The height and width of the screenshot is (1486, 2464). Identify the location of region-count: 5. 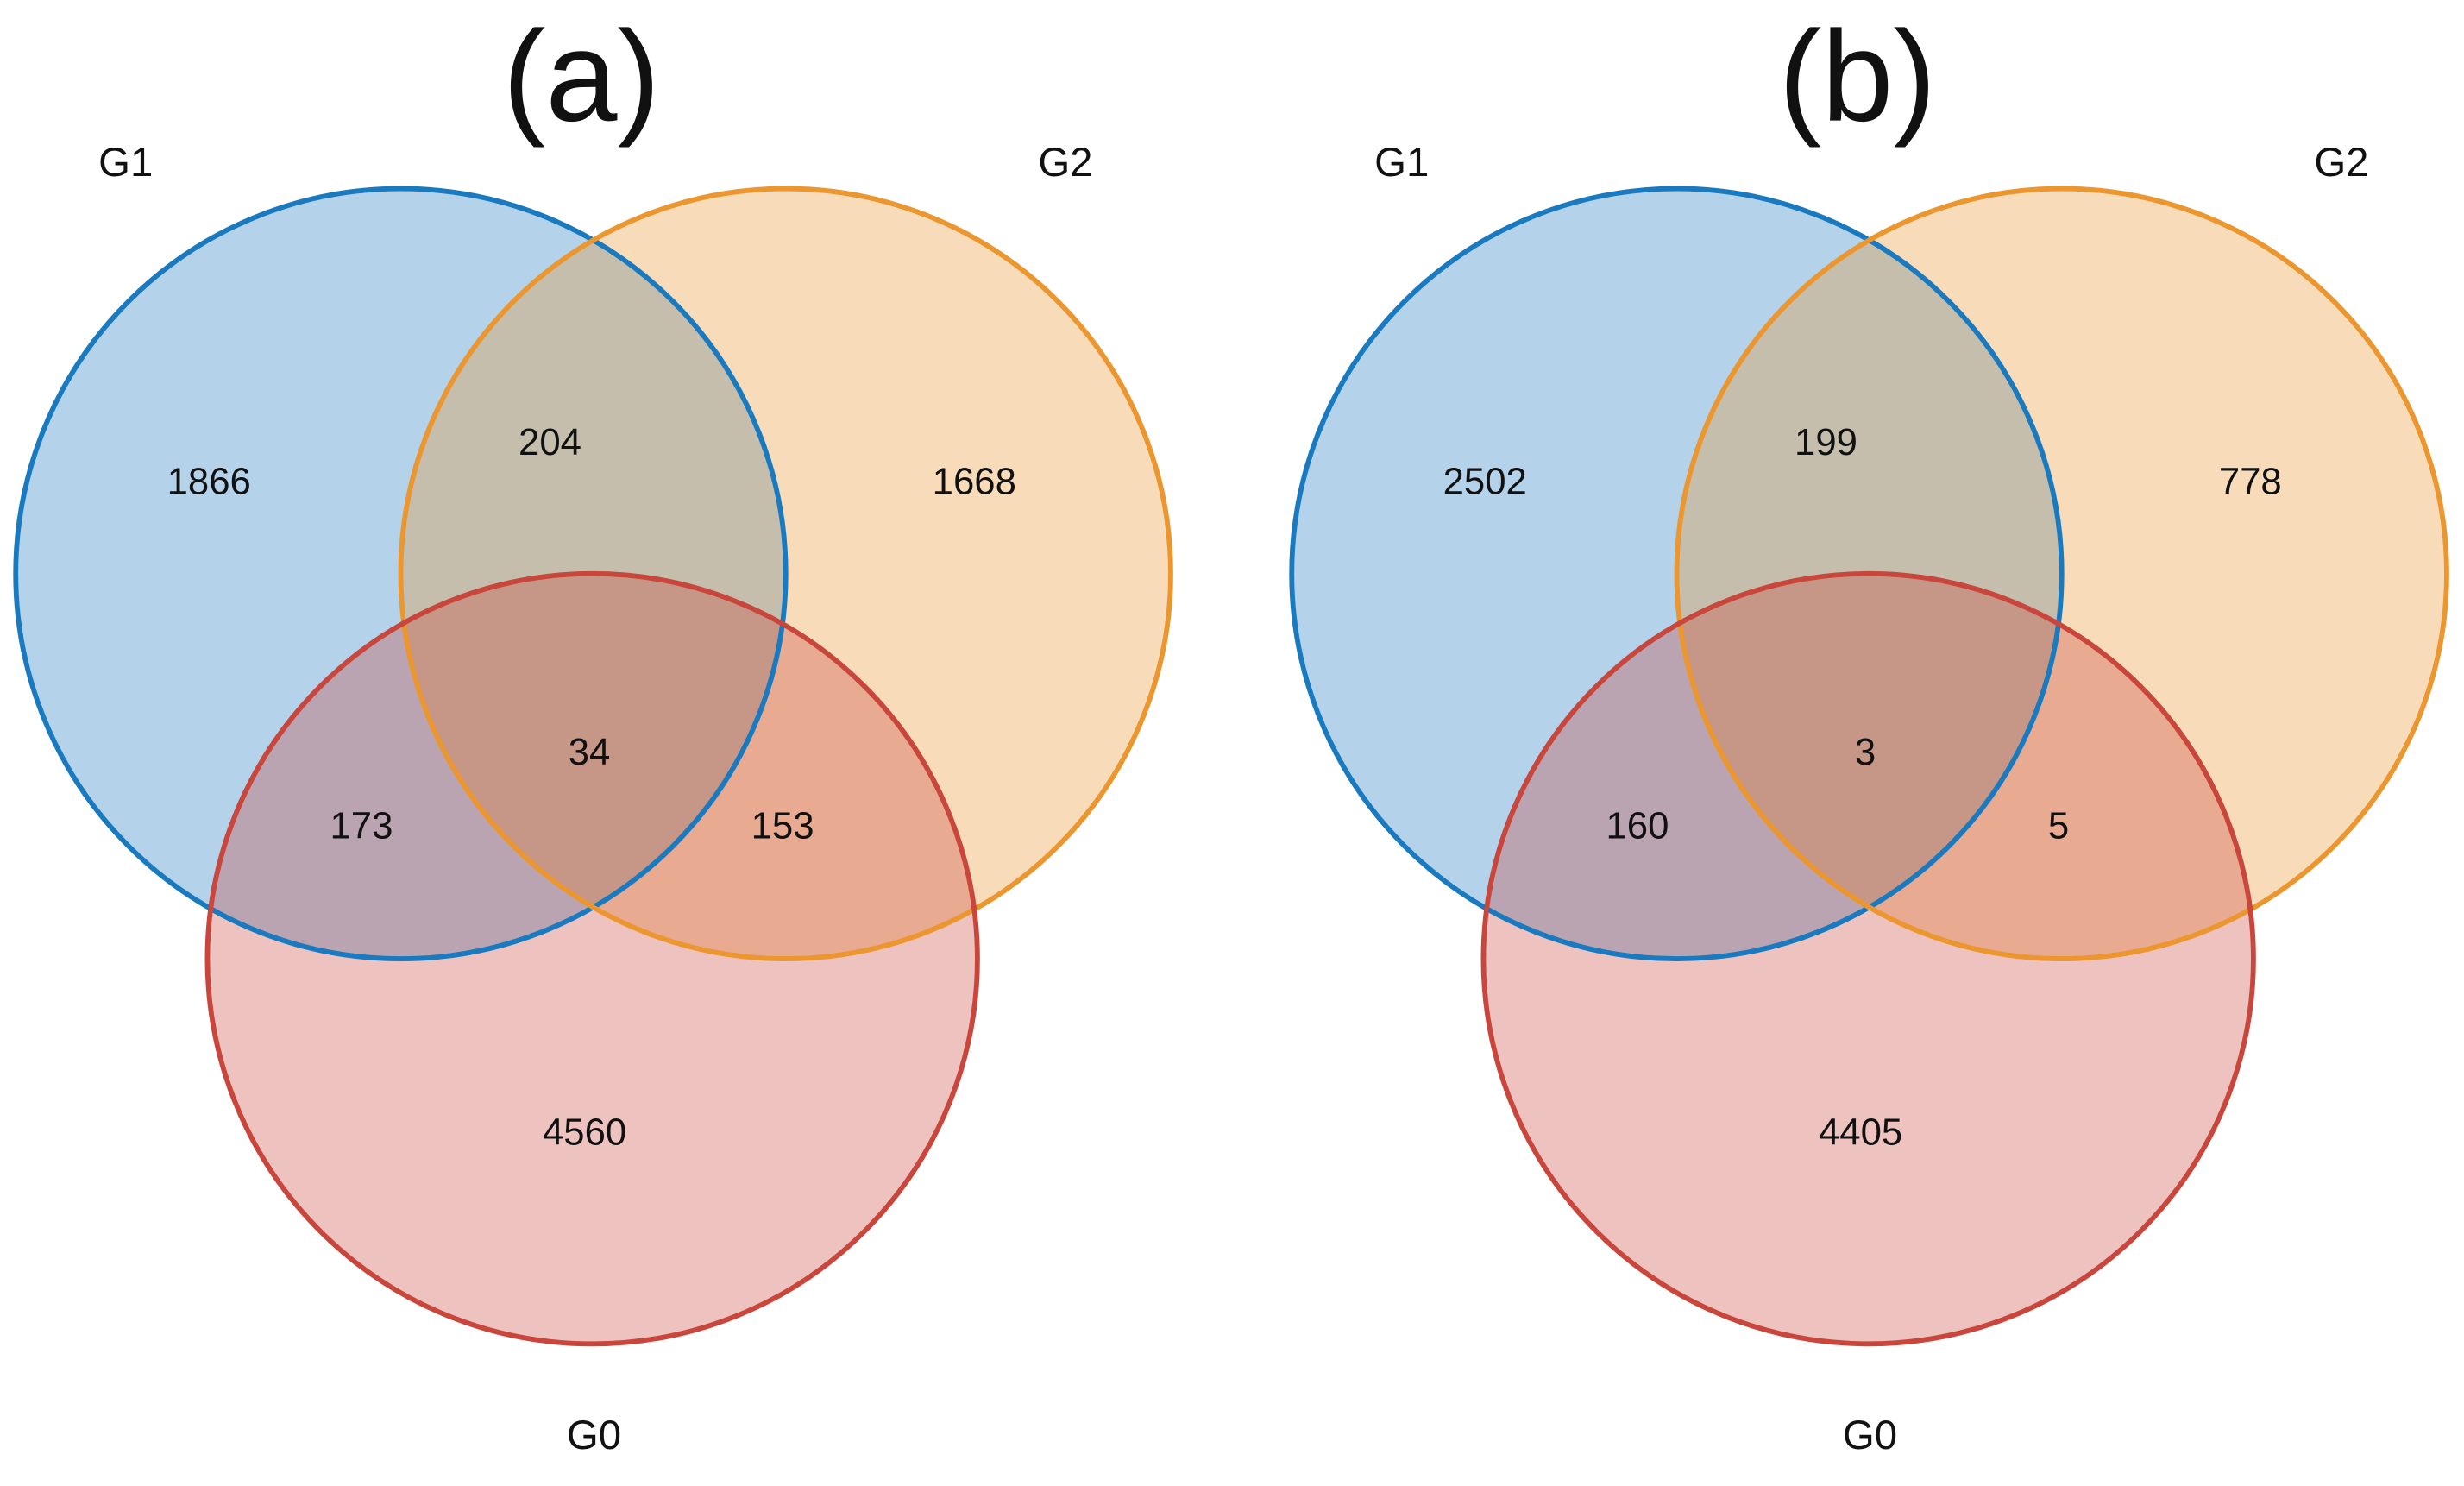
(2058, 825).